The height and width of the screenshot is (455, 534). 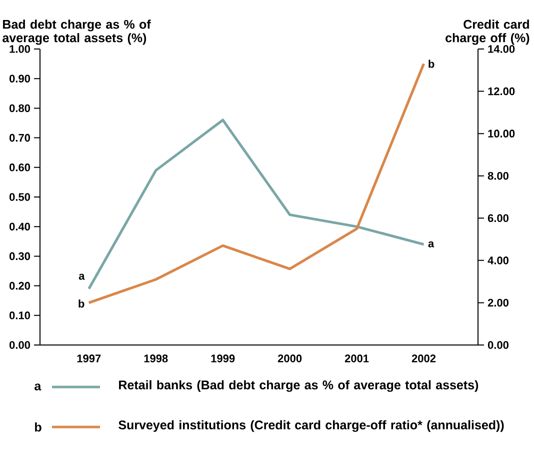 What do you see at coordinates (20, 197) in the screenshot?
I see `y-tick-label: 0.50` at bounding box center [20, 197].